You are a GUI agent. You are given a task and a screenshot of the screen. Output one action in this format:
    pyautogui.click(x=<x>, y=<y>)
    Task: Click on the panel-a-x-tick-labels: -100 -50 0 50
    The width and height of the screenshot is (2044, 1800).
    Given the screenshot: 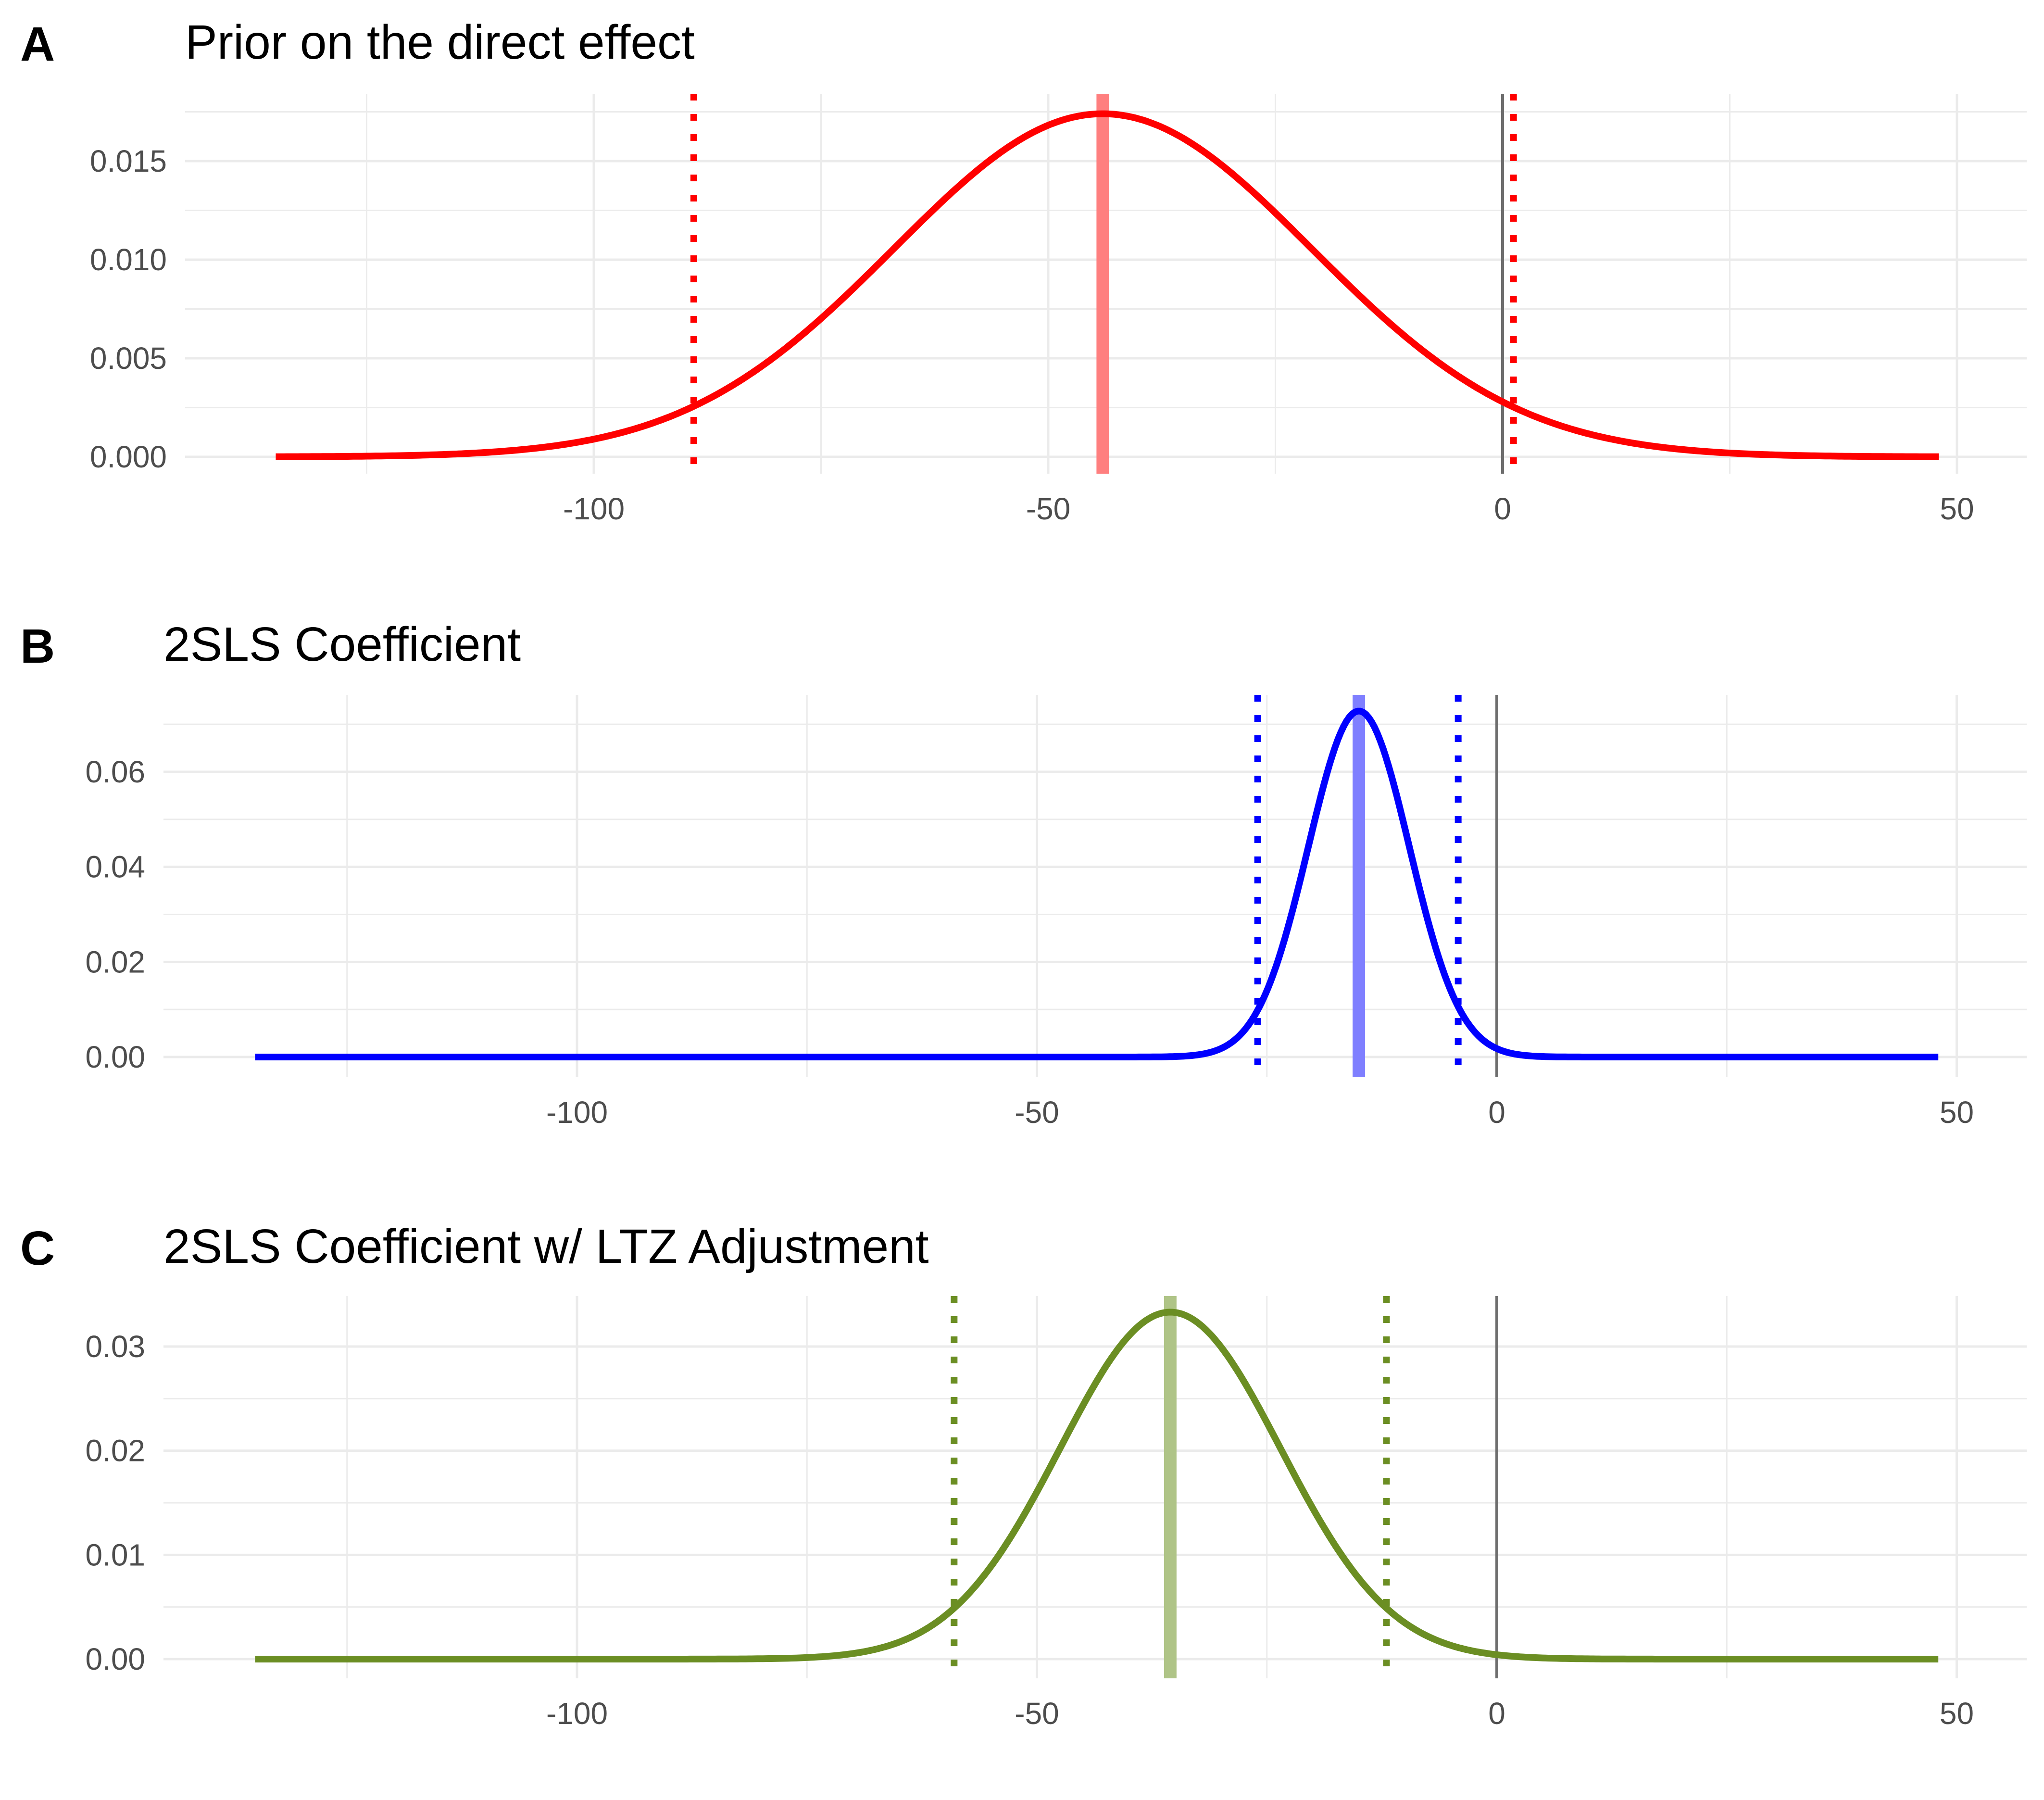 What is the action you would take?
    pyautogui.click(x=1268, y=508)
    